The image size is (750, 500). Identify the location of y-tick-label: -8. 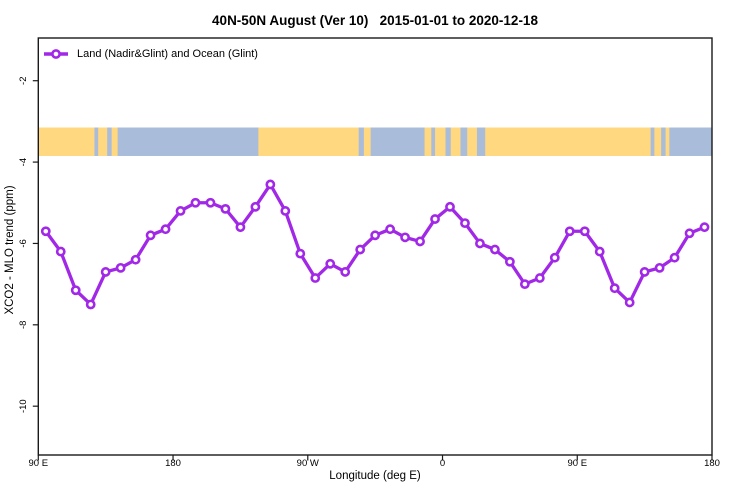
(23, 325).